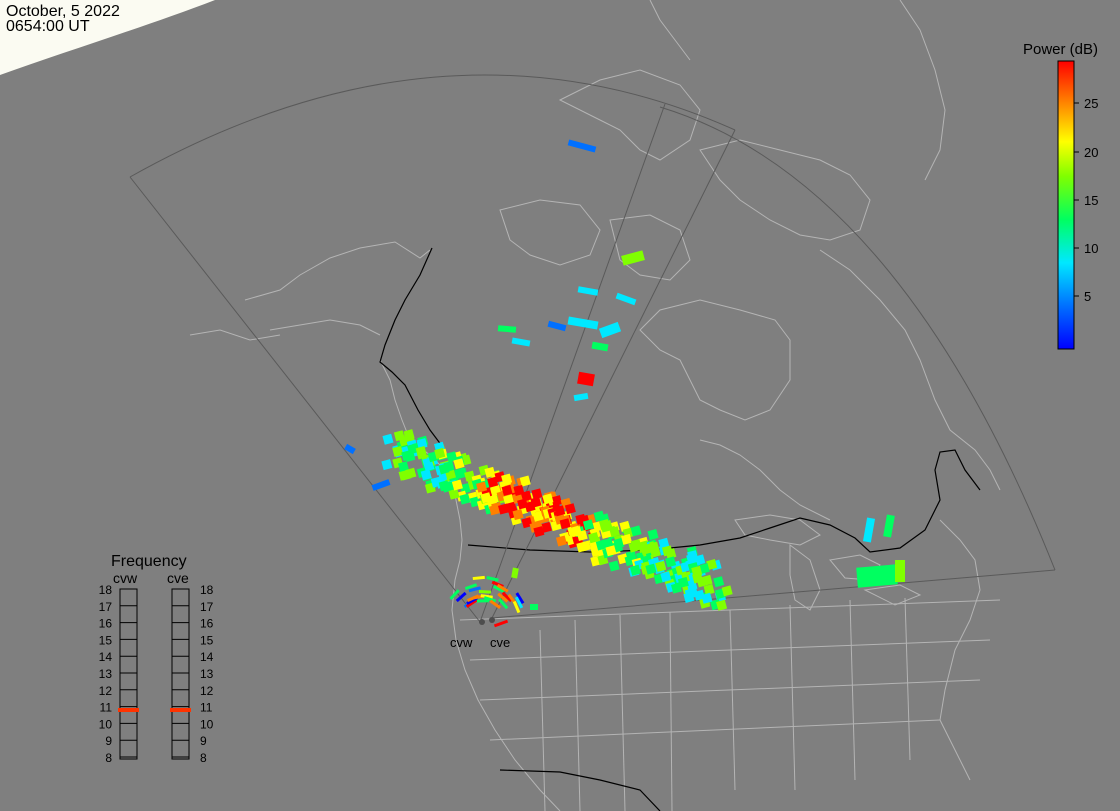  What do you see at coordinates (128, 674) in the screenshot?
I see `frequency-column-cvw` at bounding box center [128, 674].